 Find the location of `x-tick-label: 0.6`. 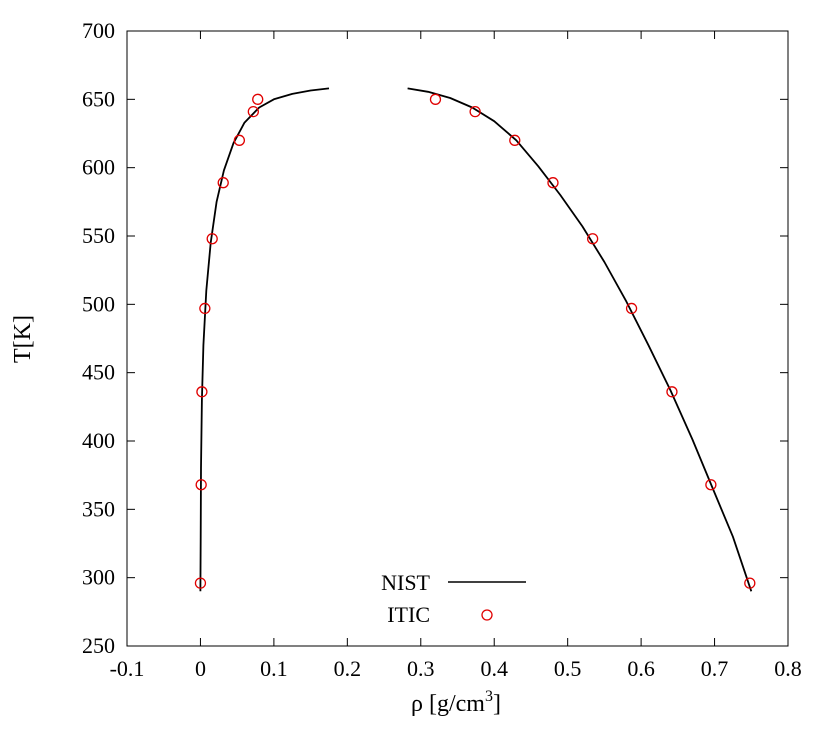

x-tick-label: 0.6 is located at coordinates (641, 668).